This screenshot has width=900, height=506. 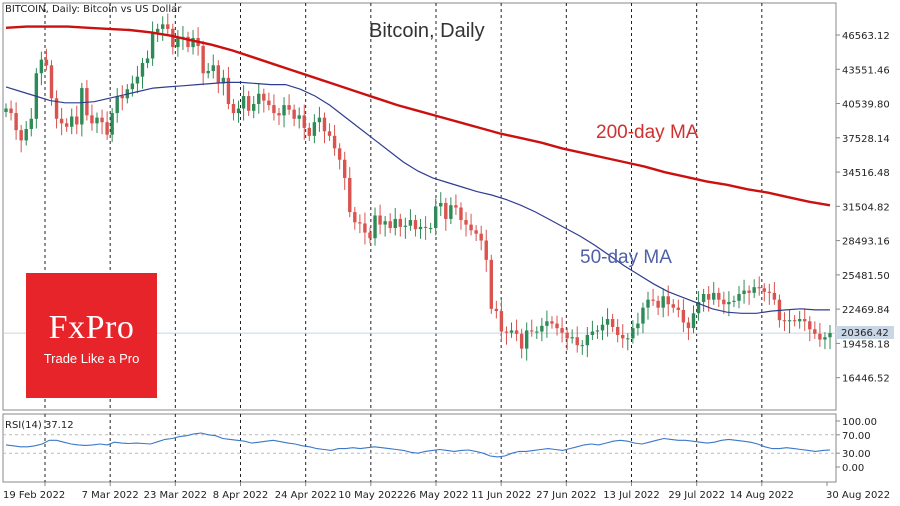 What do you see at coordinates (175, 495) in the screenshot?
I see `x-tick-label: 23 Mar 2022` at bounding box center [175, 495].